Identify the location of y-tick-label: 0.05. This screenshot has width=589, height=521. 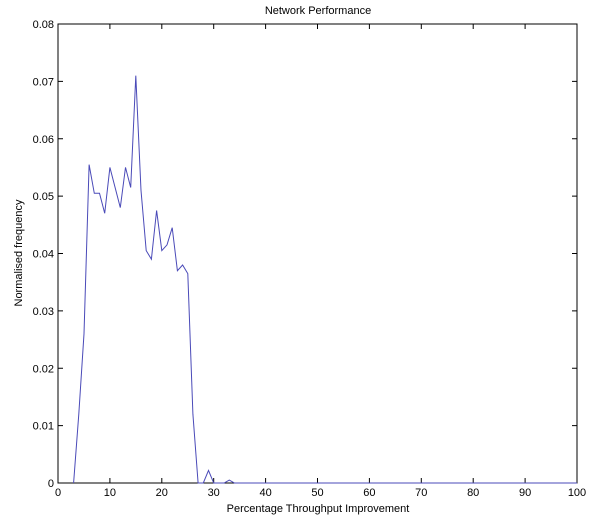
(43, 197).